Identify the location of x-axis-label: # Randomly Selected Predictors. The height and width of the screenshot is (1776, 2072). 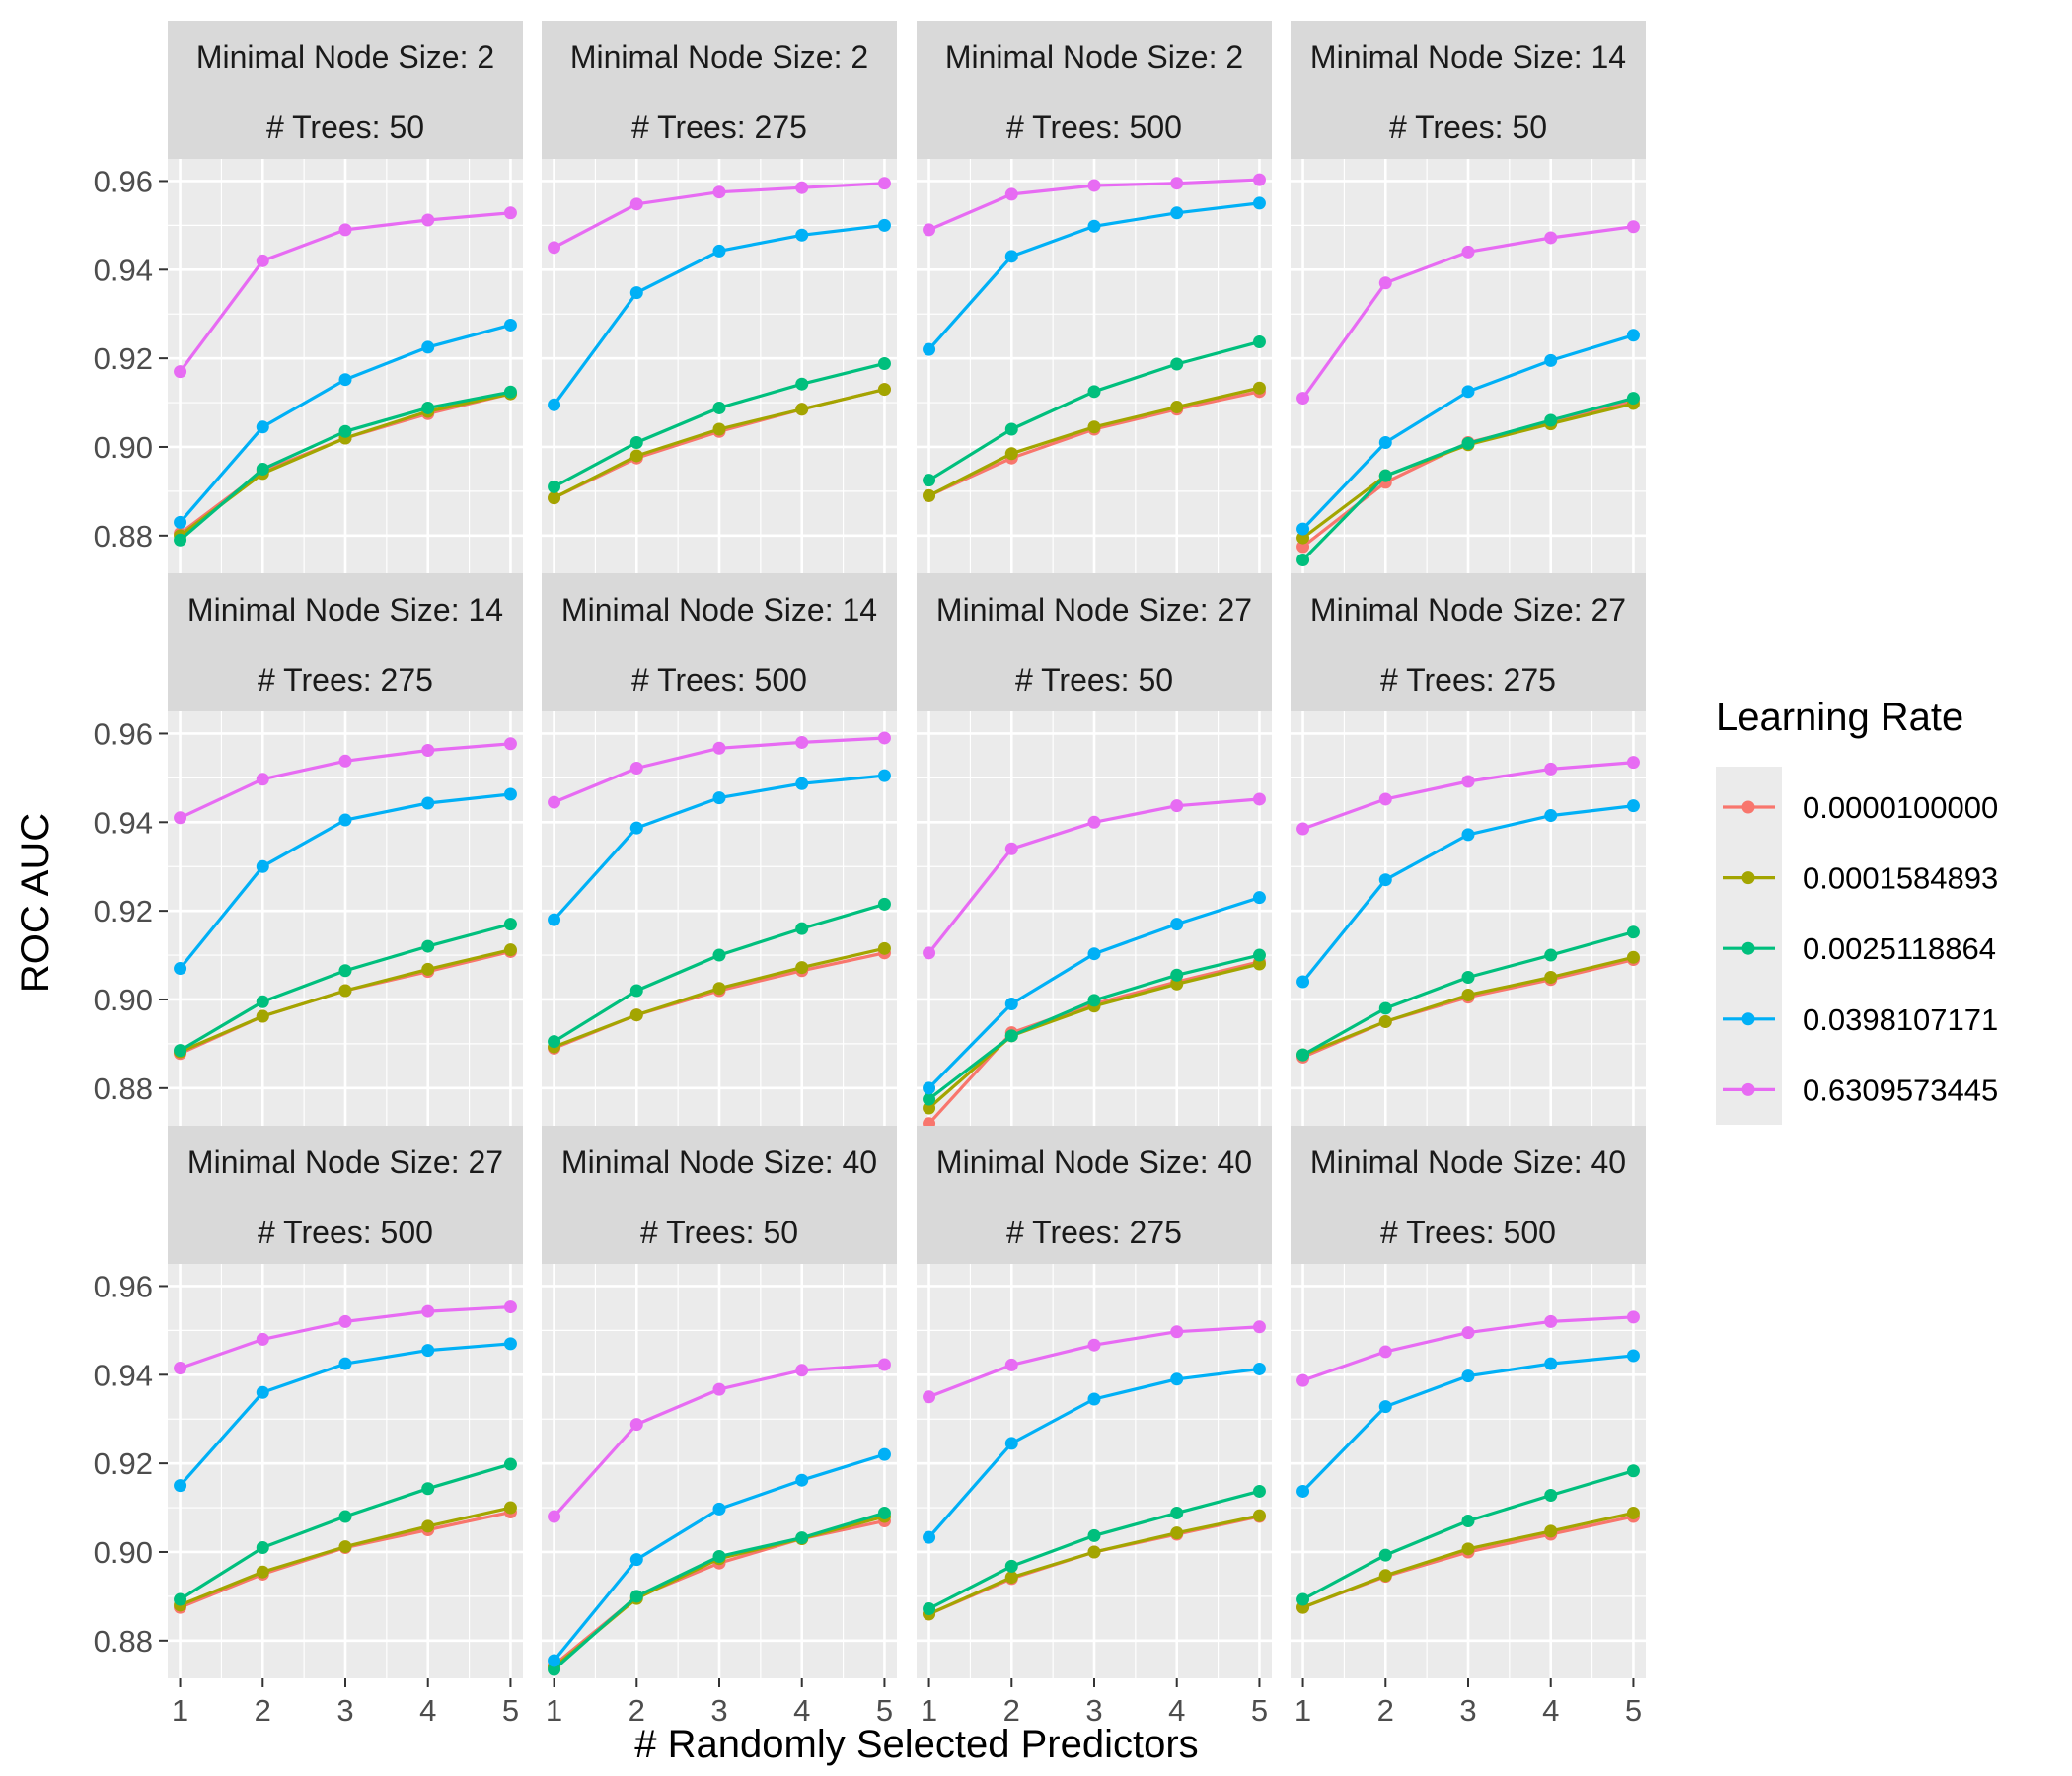
(916, 1744).